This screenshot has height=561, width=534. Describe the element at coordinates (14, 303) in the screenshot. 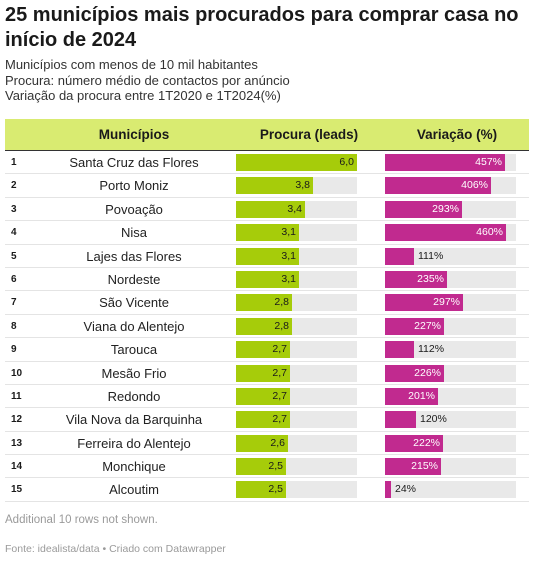

I see `row-rank: 7` at that location.